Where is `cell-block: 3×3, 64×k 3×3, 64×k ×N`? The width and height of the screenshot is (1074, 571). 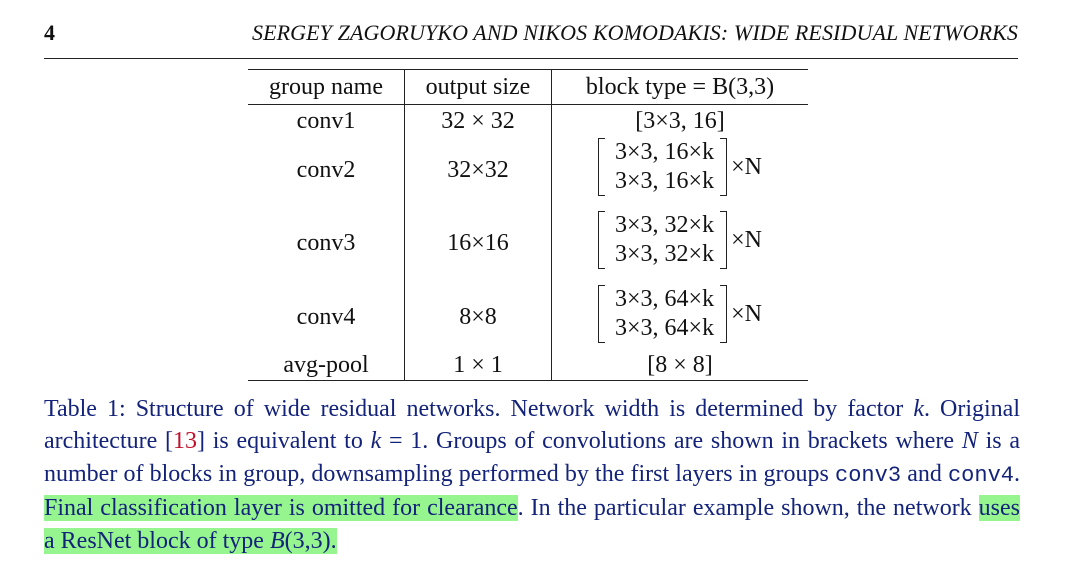
cell-block: 3×3, 64×k 3×3, 64×k ×N is located at coordinates (679, 316).